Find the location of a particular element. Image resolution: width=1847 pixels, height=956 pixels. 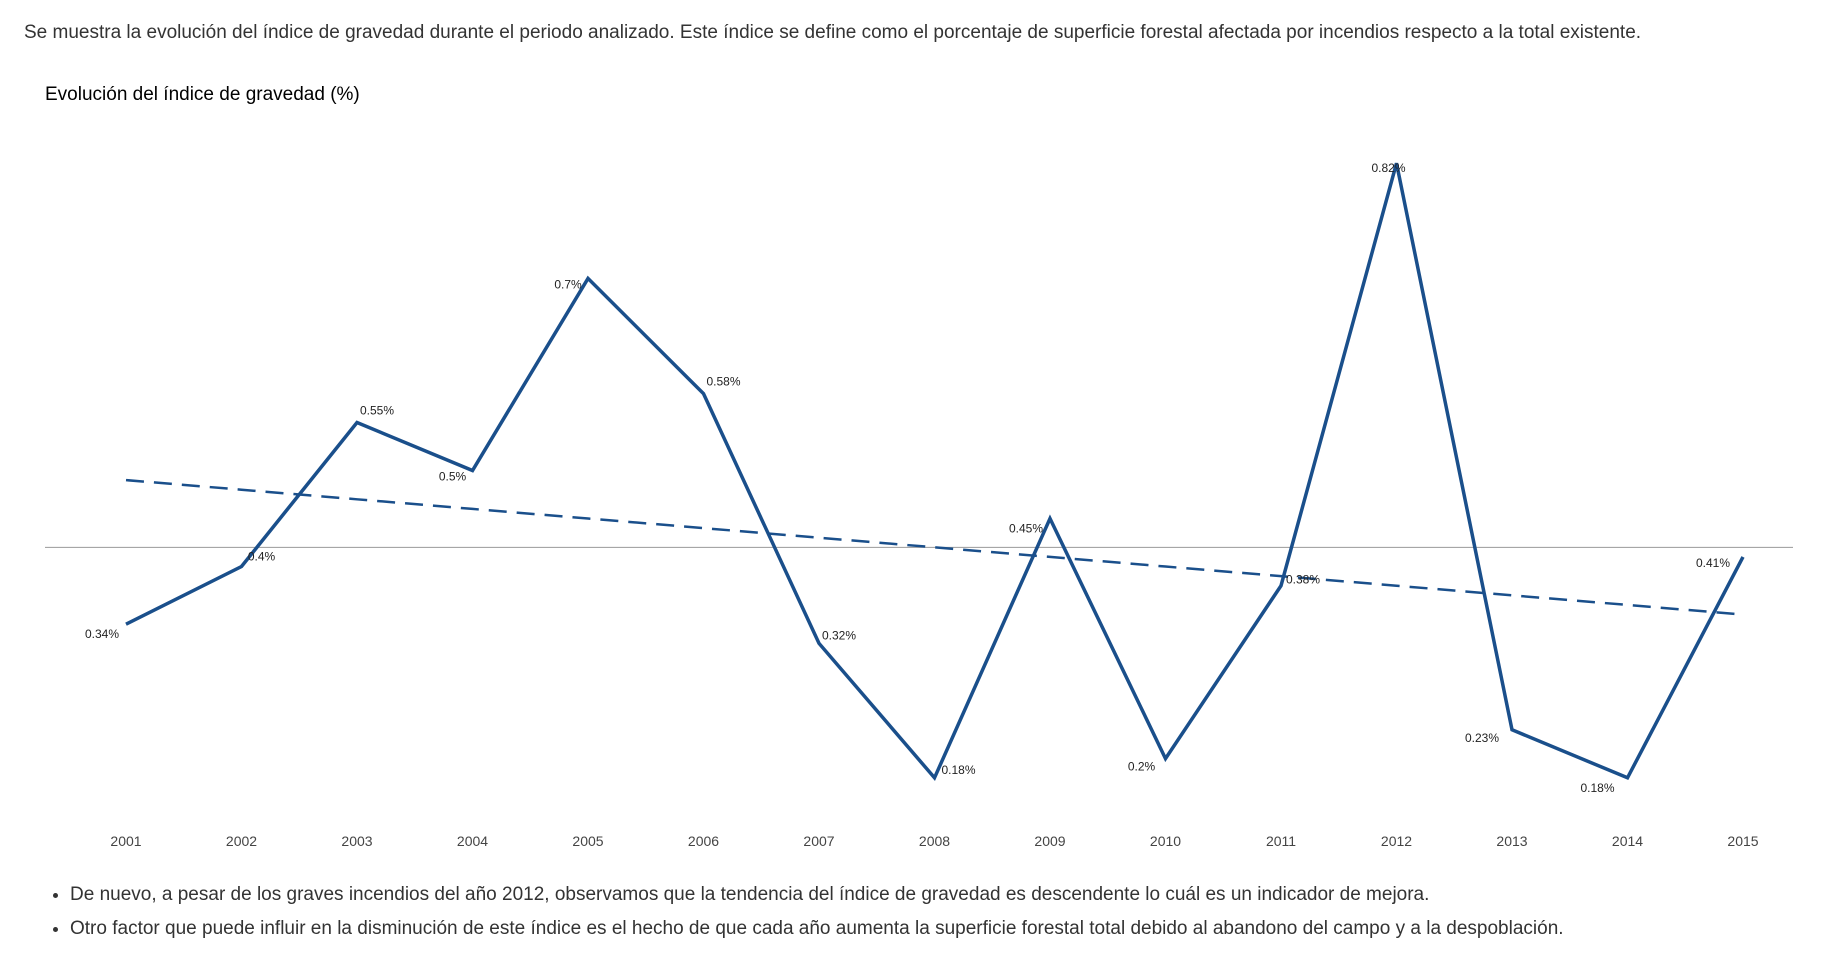

trend-line is located at coordinates (934, 547).